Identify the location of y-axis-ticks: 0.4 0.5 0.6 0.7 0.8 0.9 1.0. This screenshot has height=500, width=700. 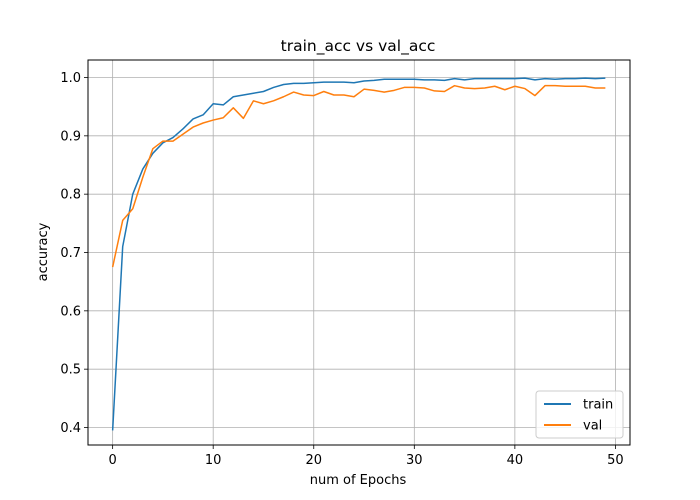
(74, 253).